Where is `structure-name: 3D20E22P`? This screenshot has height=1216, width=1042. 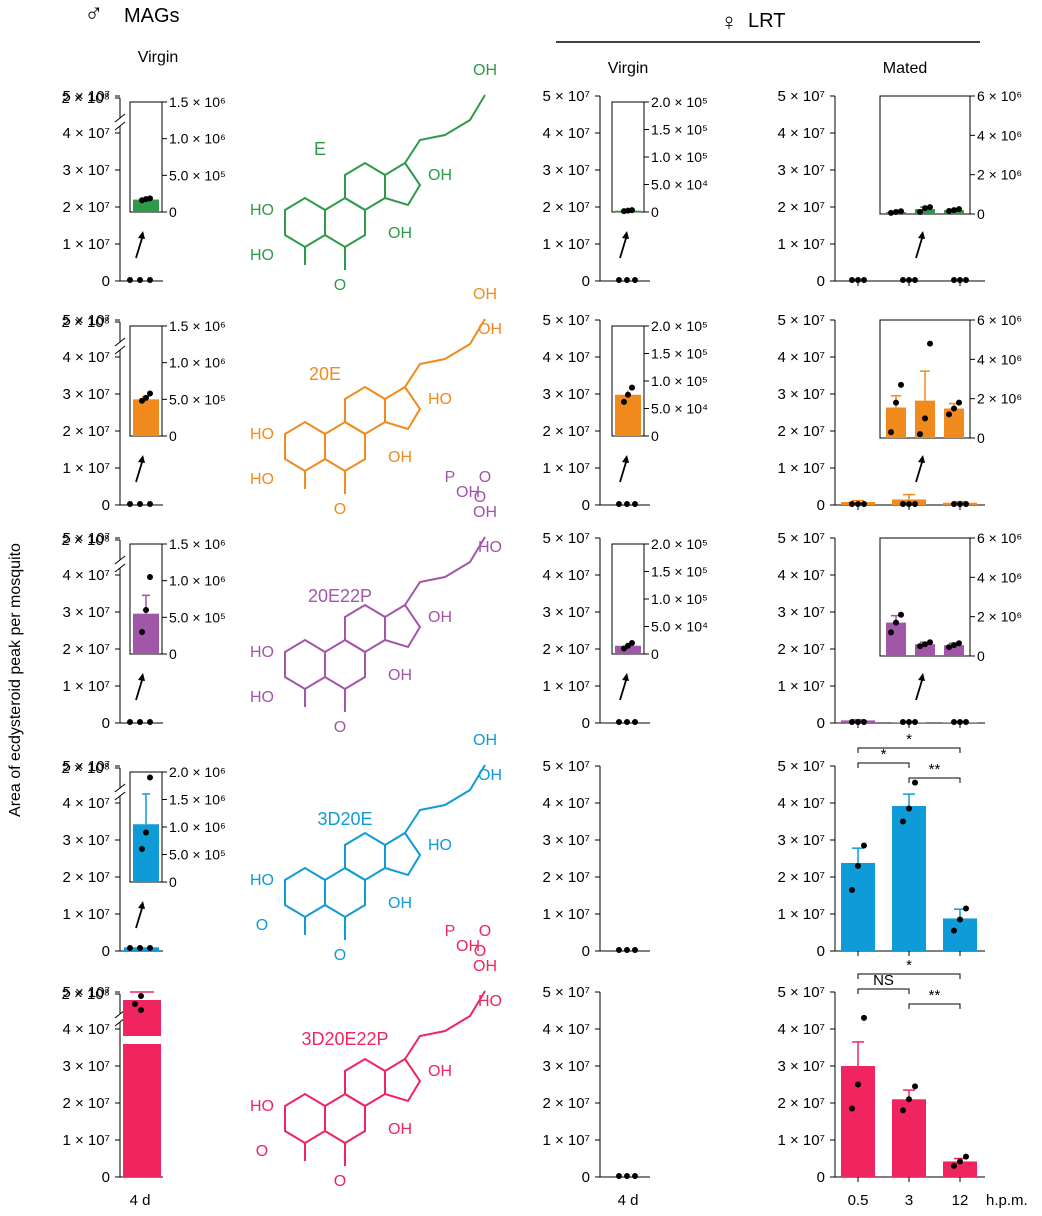 structure-name: 3D20E22P is located at coordinates (344, 1039).